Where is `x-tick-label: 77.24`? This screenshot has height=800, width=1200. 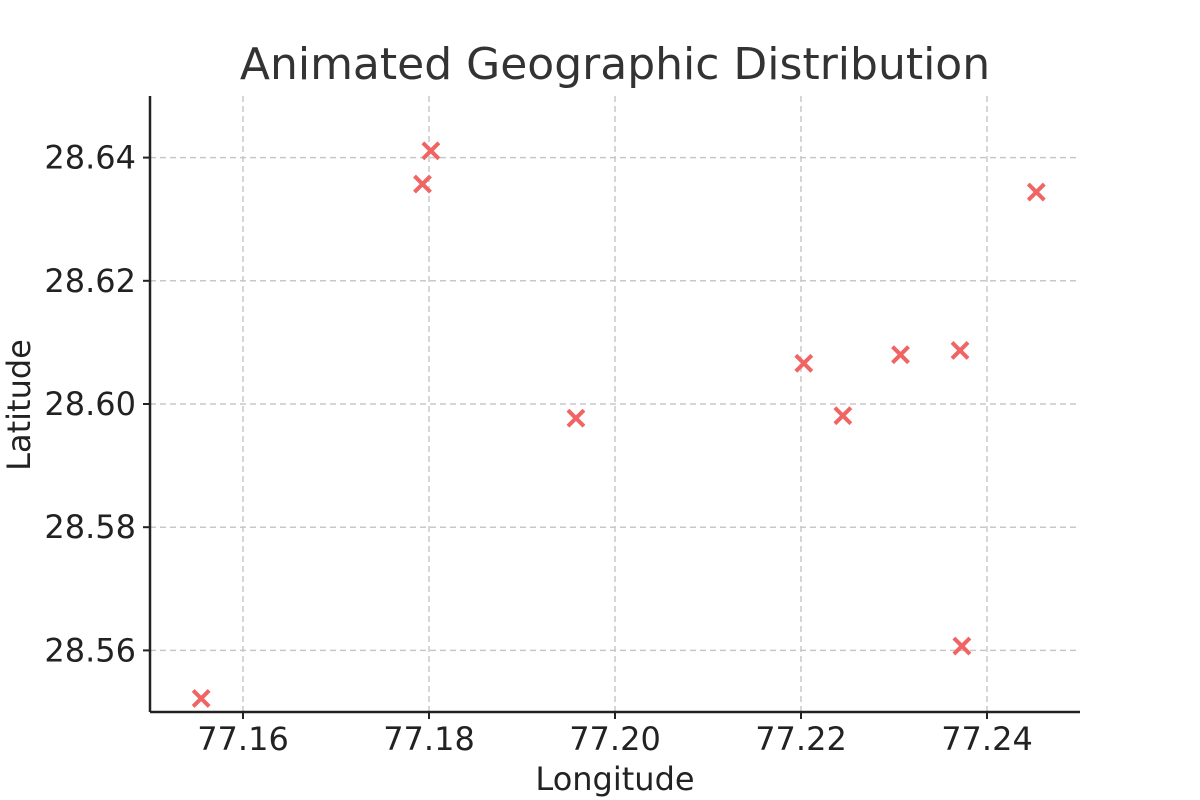
x-tick-label: 77.24 is located at coordinates (987, 739).